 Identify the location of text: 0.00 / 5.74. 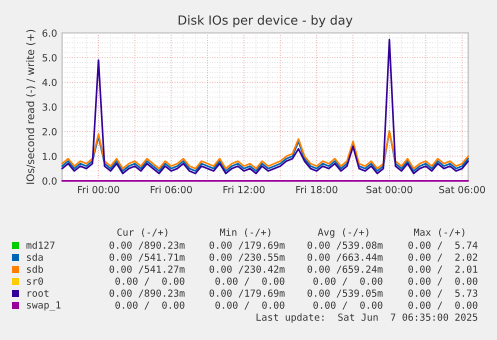
(443, 245).